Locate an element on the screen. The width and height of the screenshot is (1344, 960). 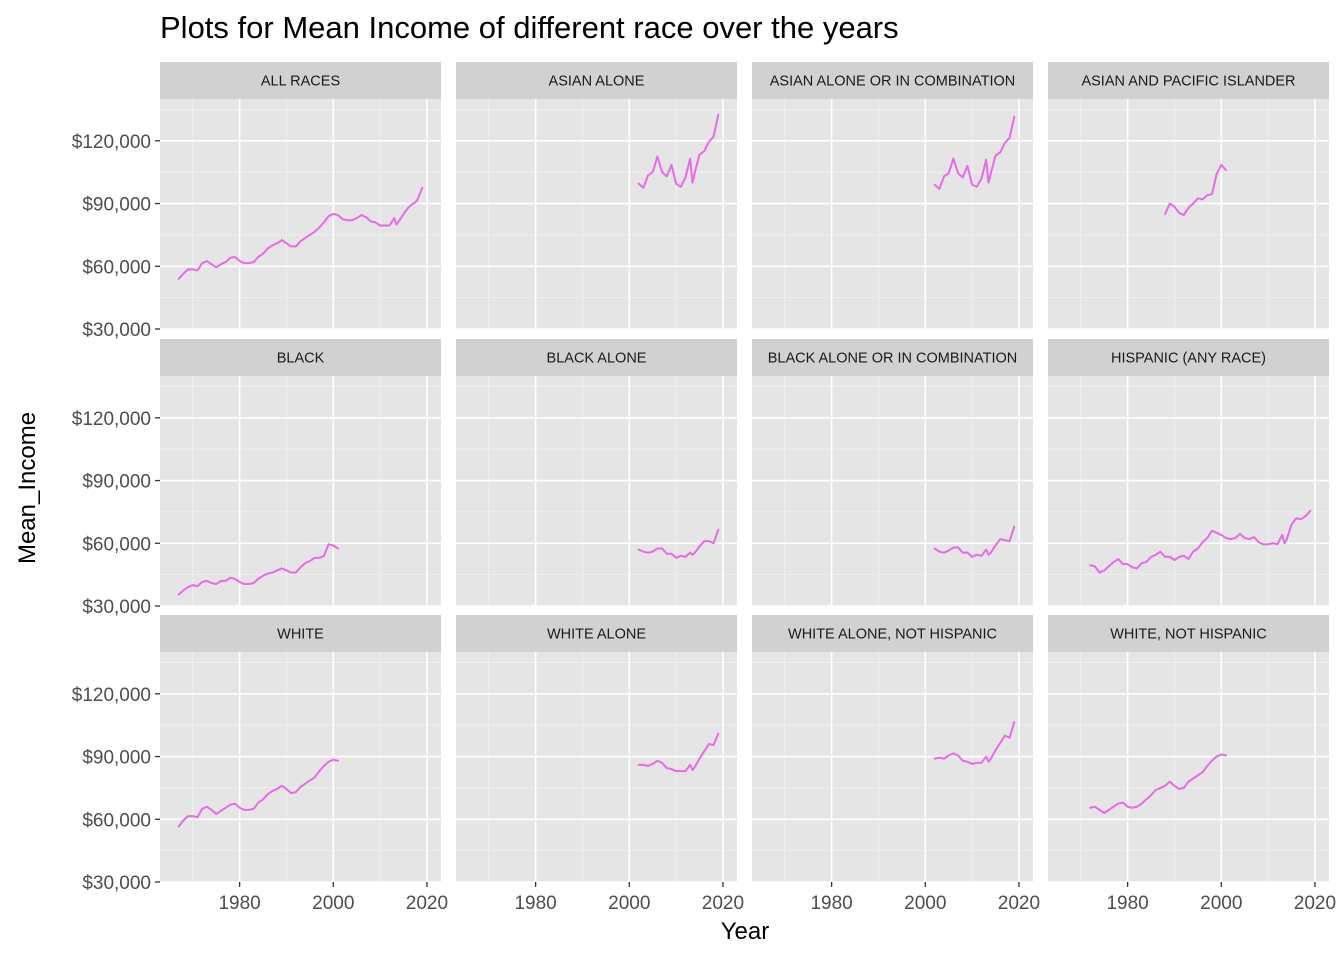
x-axis-col-4: 1980 2000 2020 is located at coordinates (1221, 898).